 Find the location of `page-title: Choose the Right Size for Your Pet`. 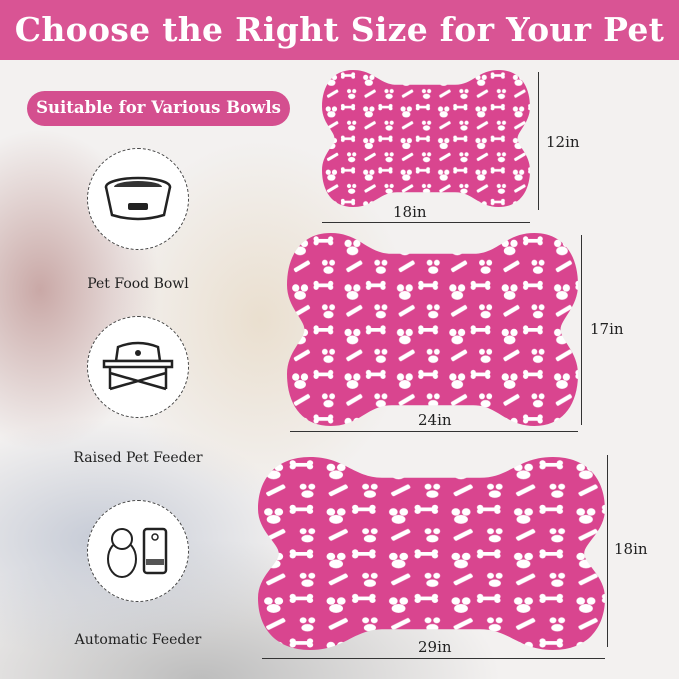

page-title: Choose the Right Size for Your Pet is located at coordinates (339, 30).